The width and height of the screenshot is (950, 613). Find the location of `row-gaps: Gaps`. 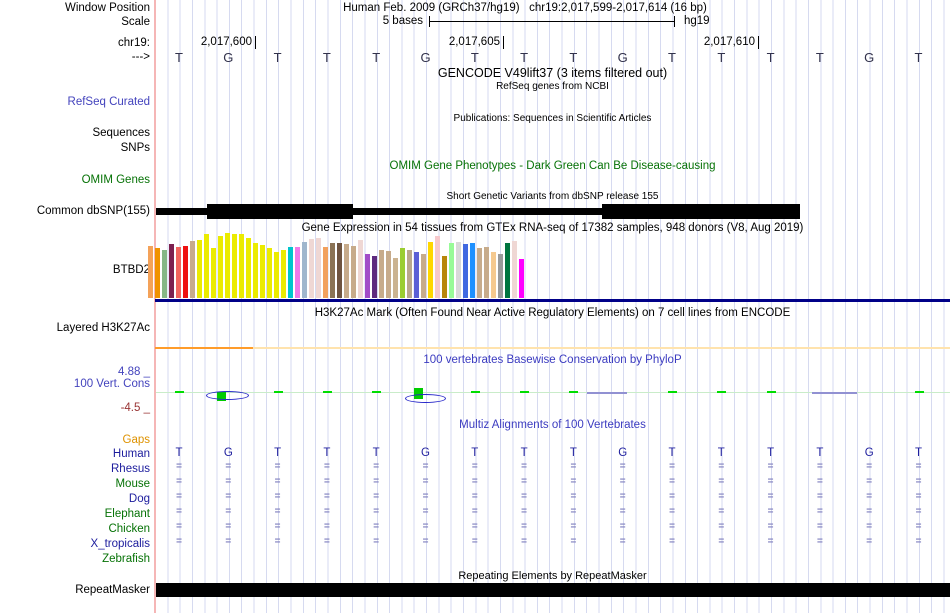

row-gaps: Gaps is located at coordinates (136, 440).